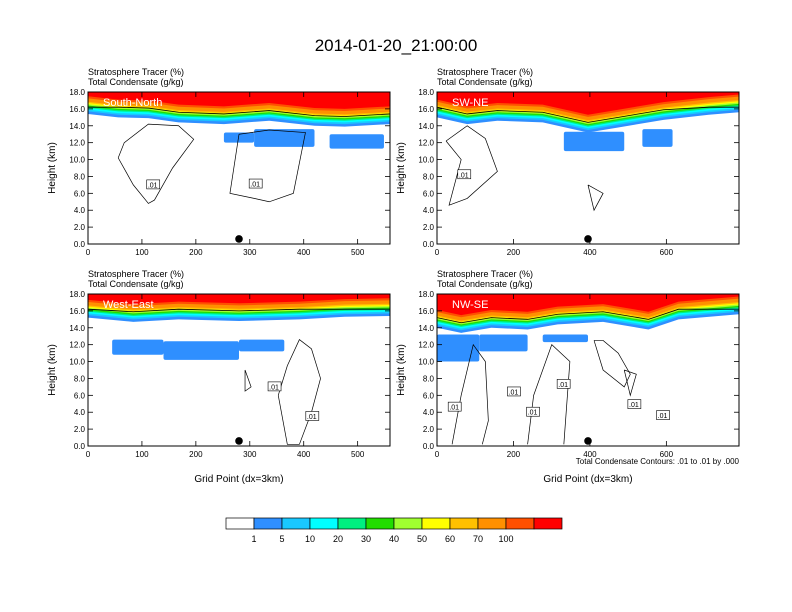  I want to click on panel-label: SW-NE, so click(470, 103).